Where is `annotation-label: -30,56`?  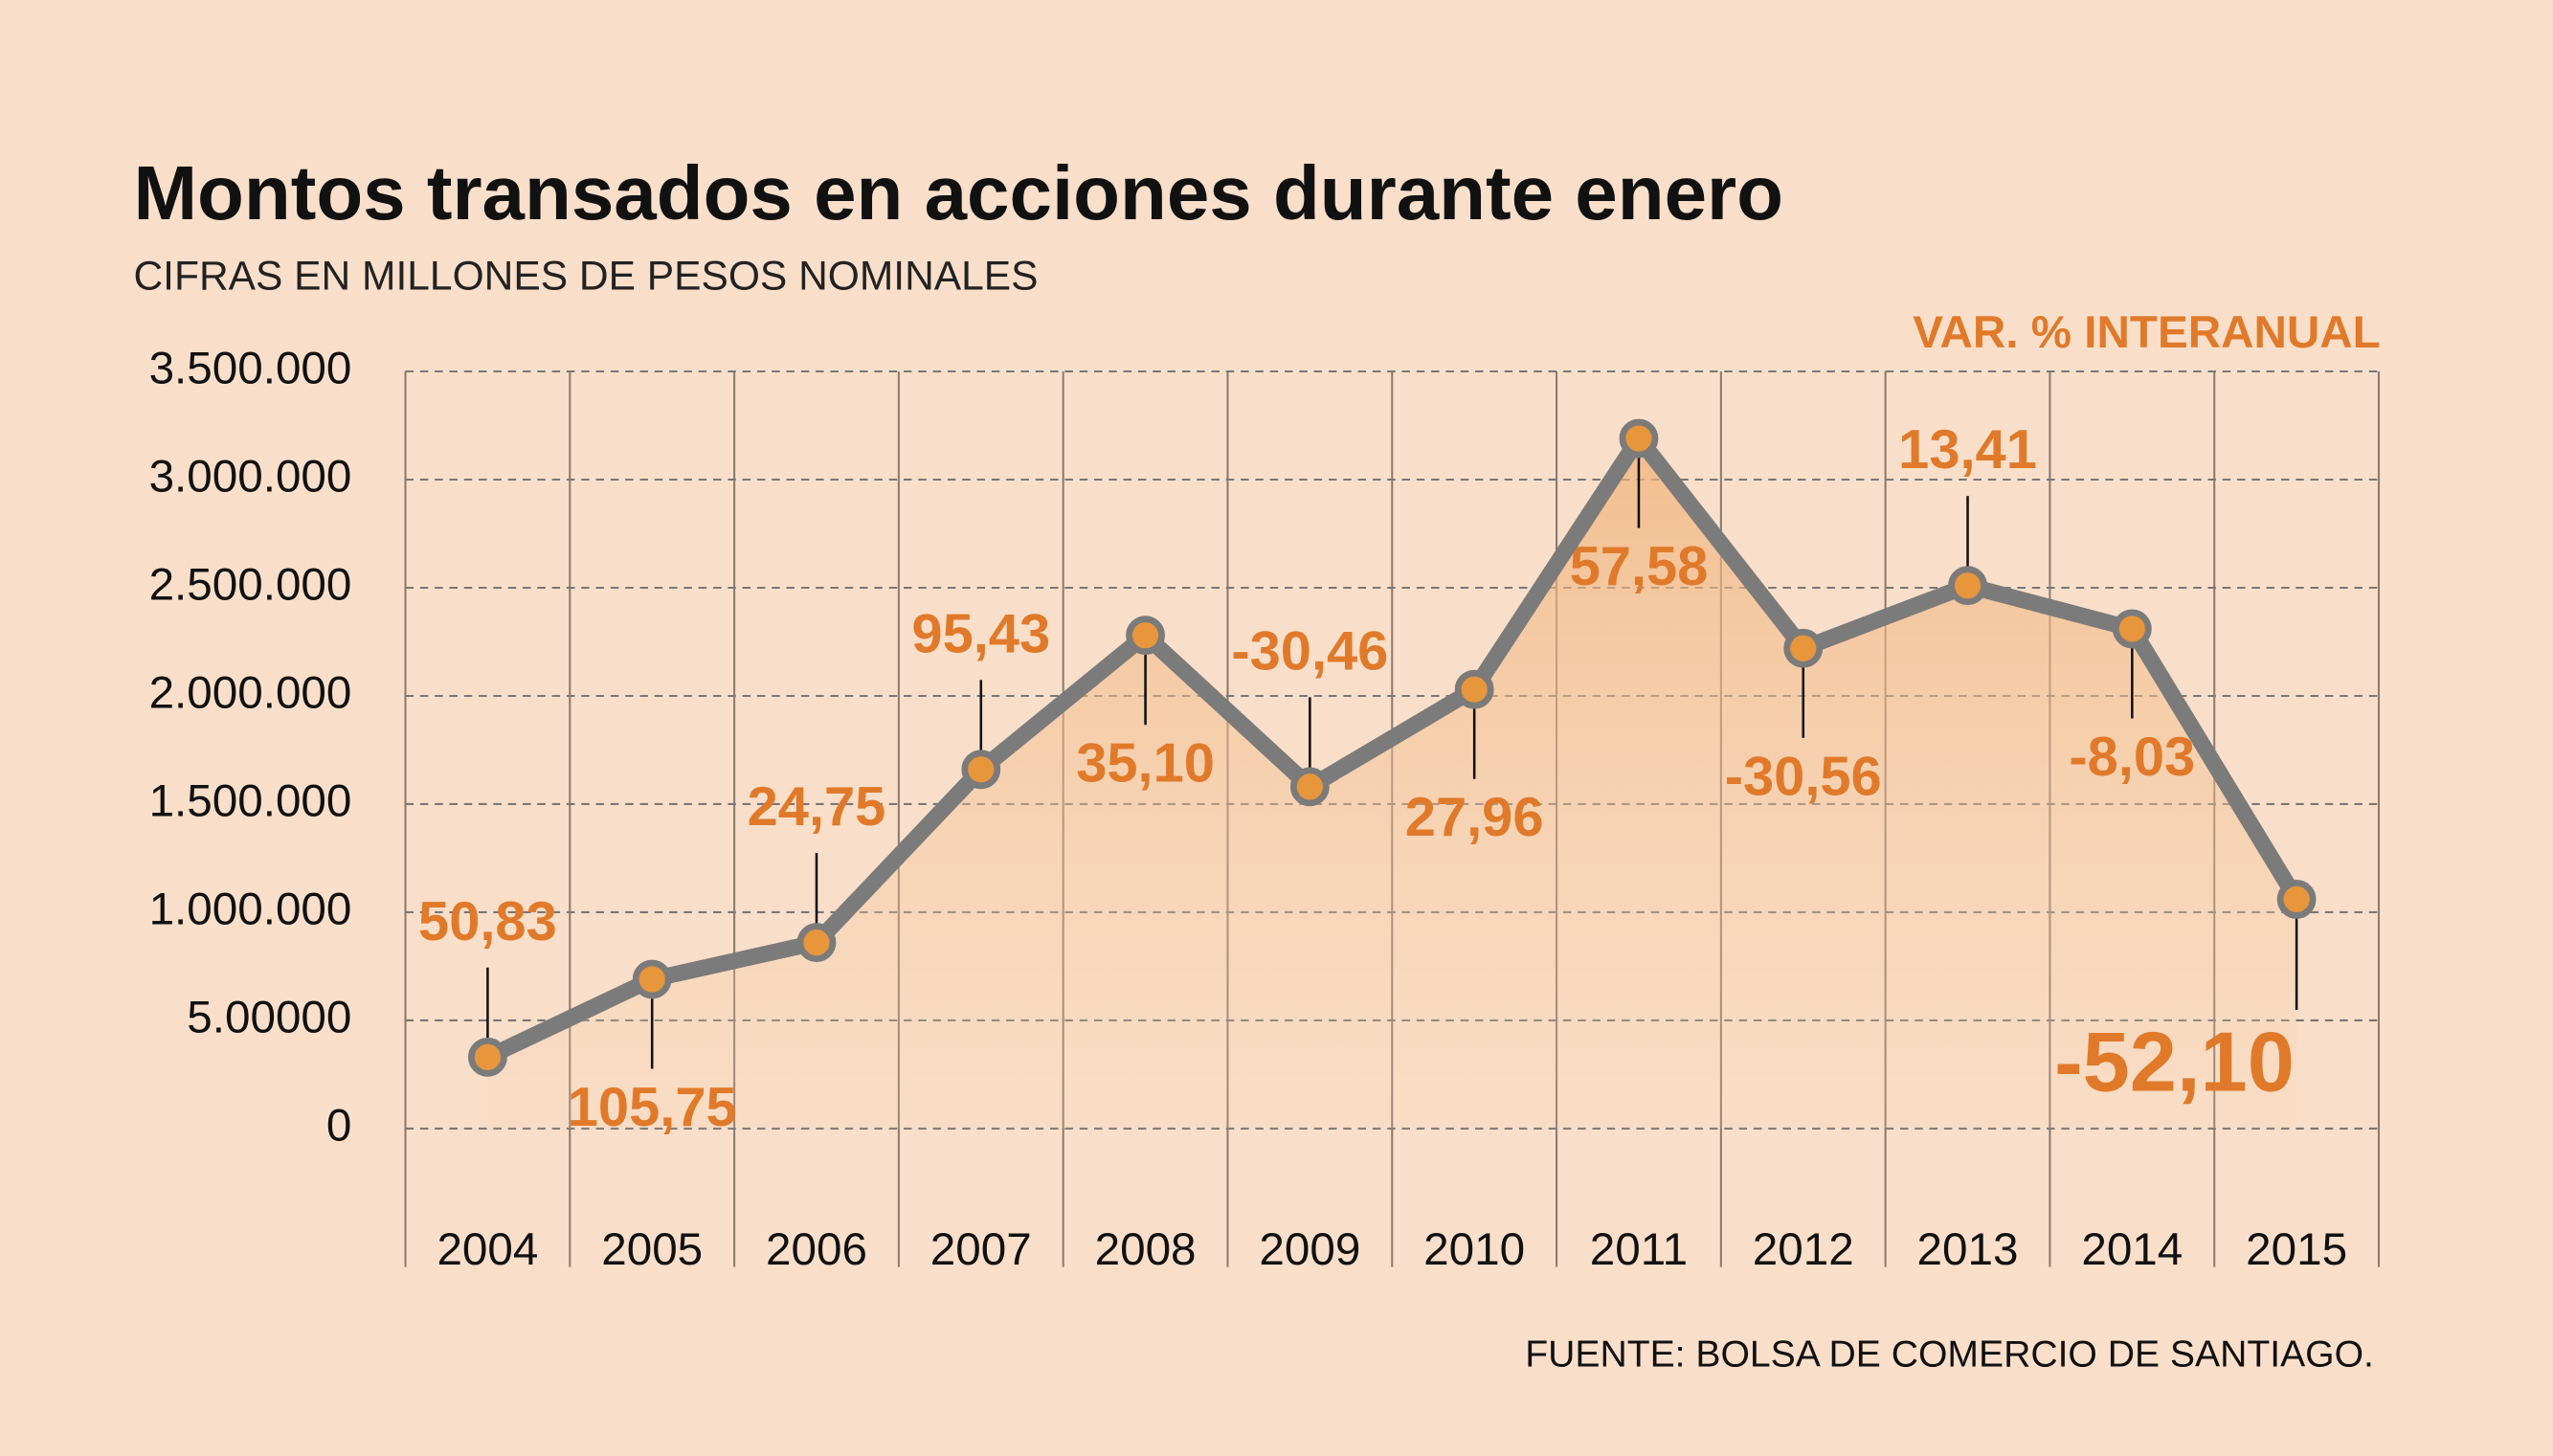 annotation-label: -30,56 is located at coordinates (1803, 777).